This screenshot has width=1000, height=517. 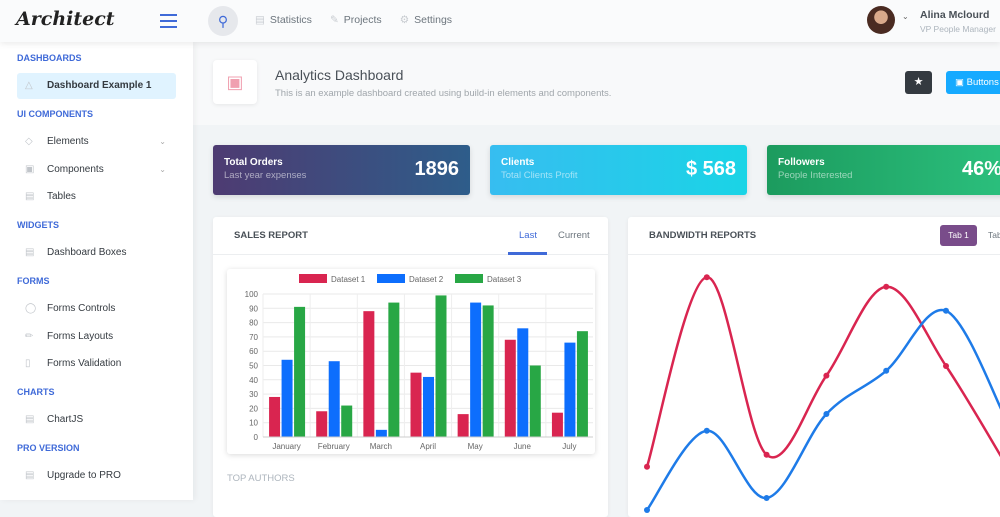 I want to click on tab-last: Last, so click(x=528, y=235).